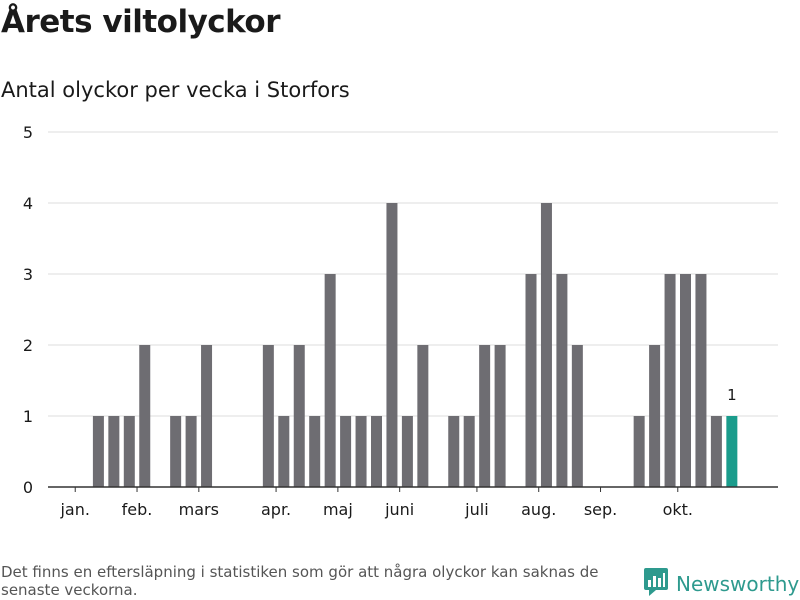  I want to click on y-tick-label: 5, so click(28, 132).